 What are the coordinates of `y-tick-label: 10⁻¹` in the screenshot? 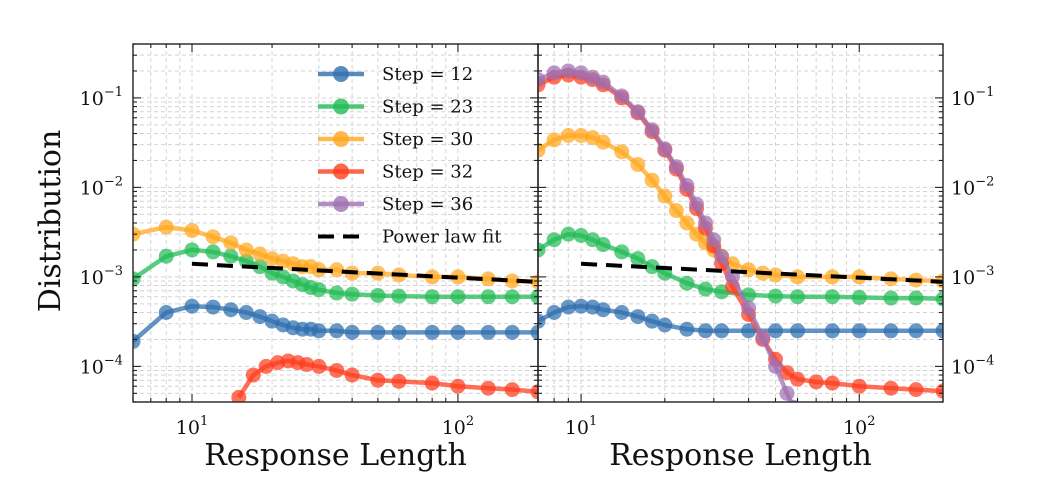 It's located at (101, 97).